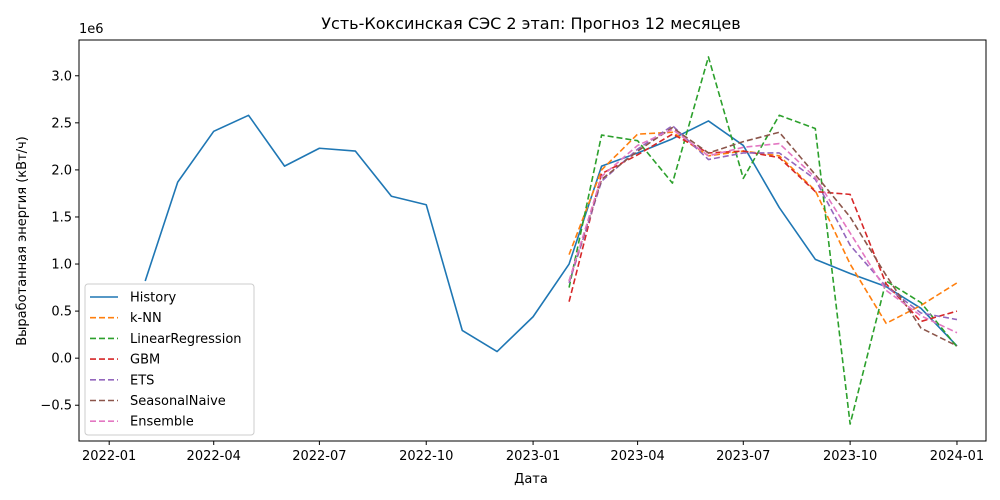 This screenshot has height=500, width=1000. What do you see at coordinates (531, 479) in the screenshot?
I see `x-axis-title: Дата` at bounding box center [531, 479].